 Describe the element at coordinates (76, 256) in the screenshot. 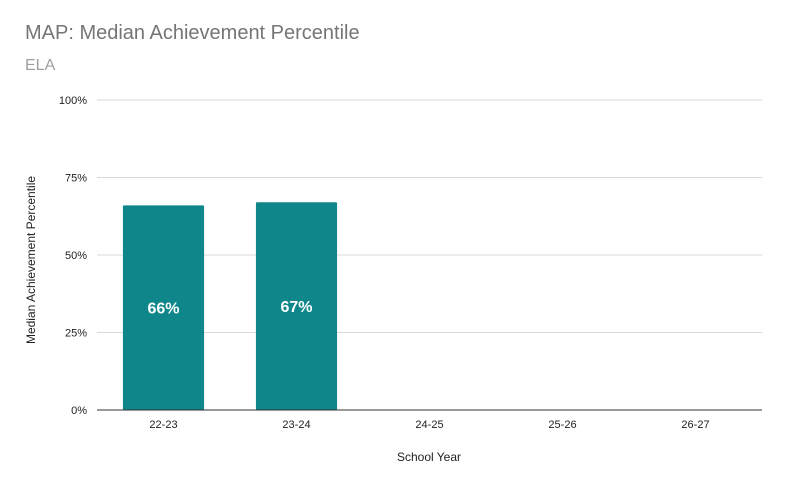

I see `y-tick-label: 50%` at that location.